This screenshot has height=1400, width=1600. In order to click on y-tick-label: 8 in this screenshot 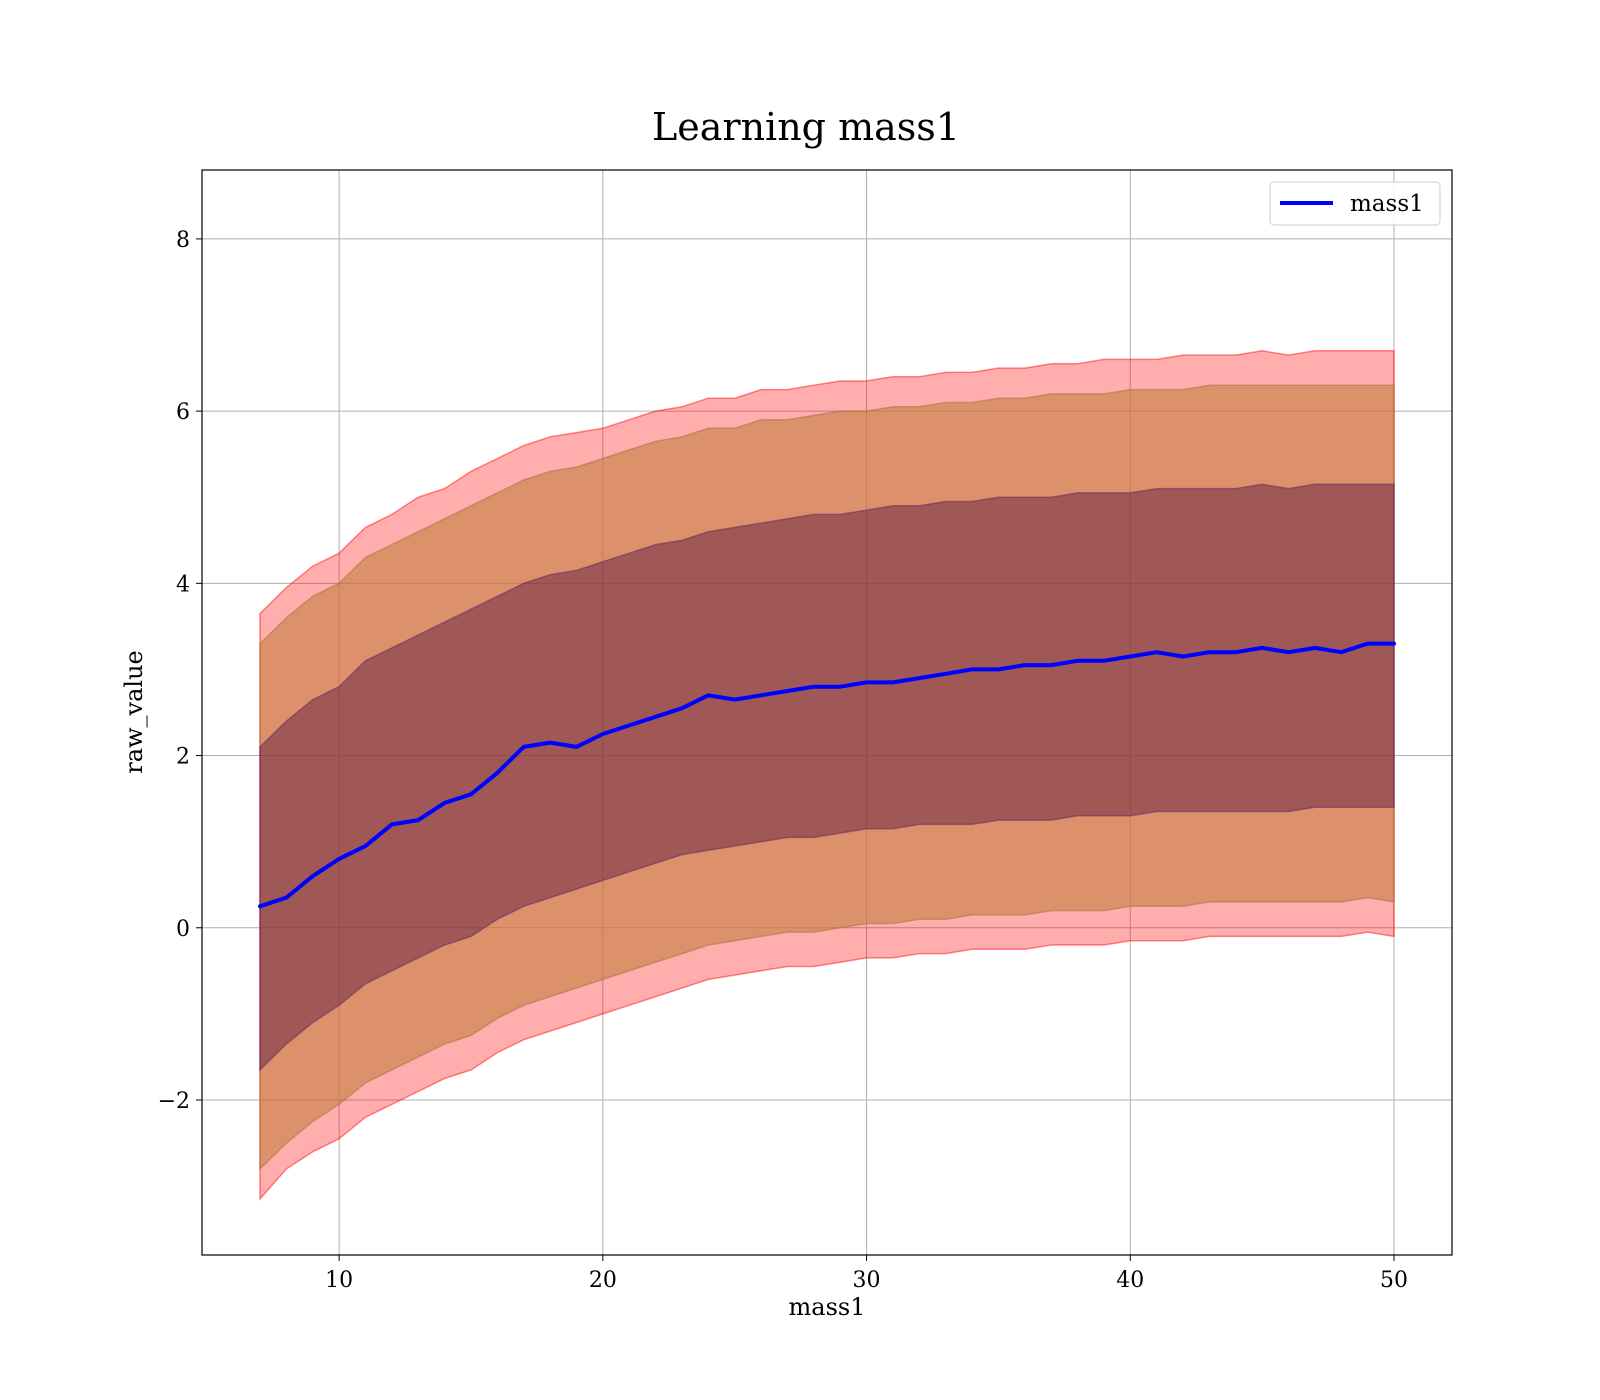, I will do `click(183, 240)`.